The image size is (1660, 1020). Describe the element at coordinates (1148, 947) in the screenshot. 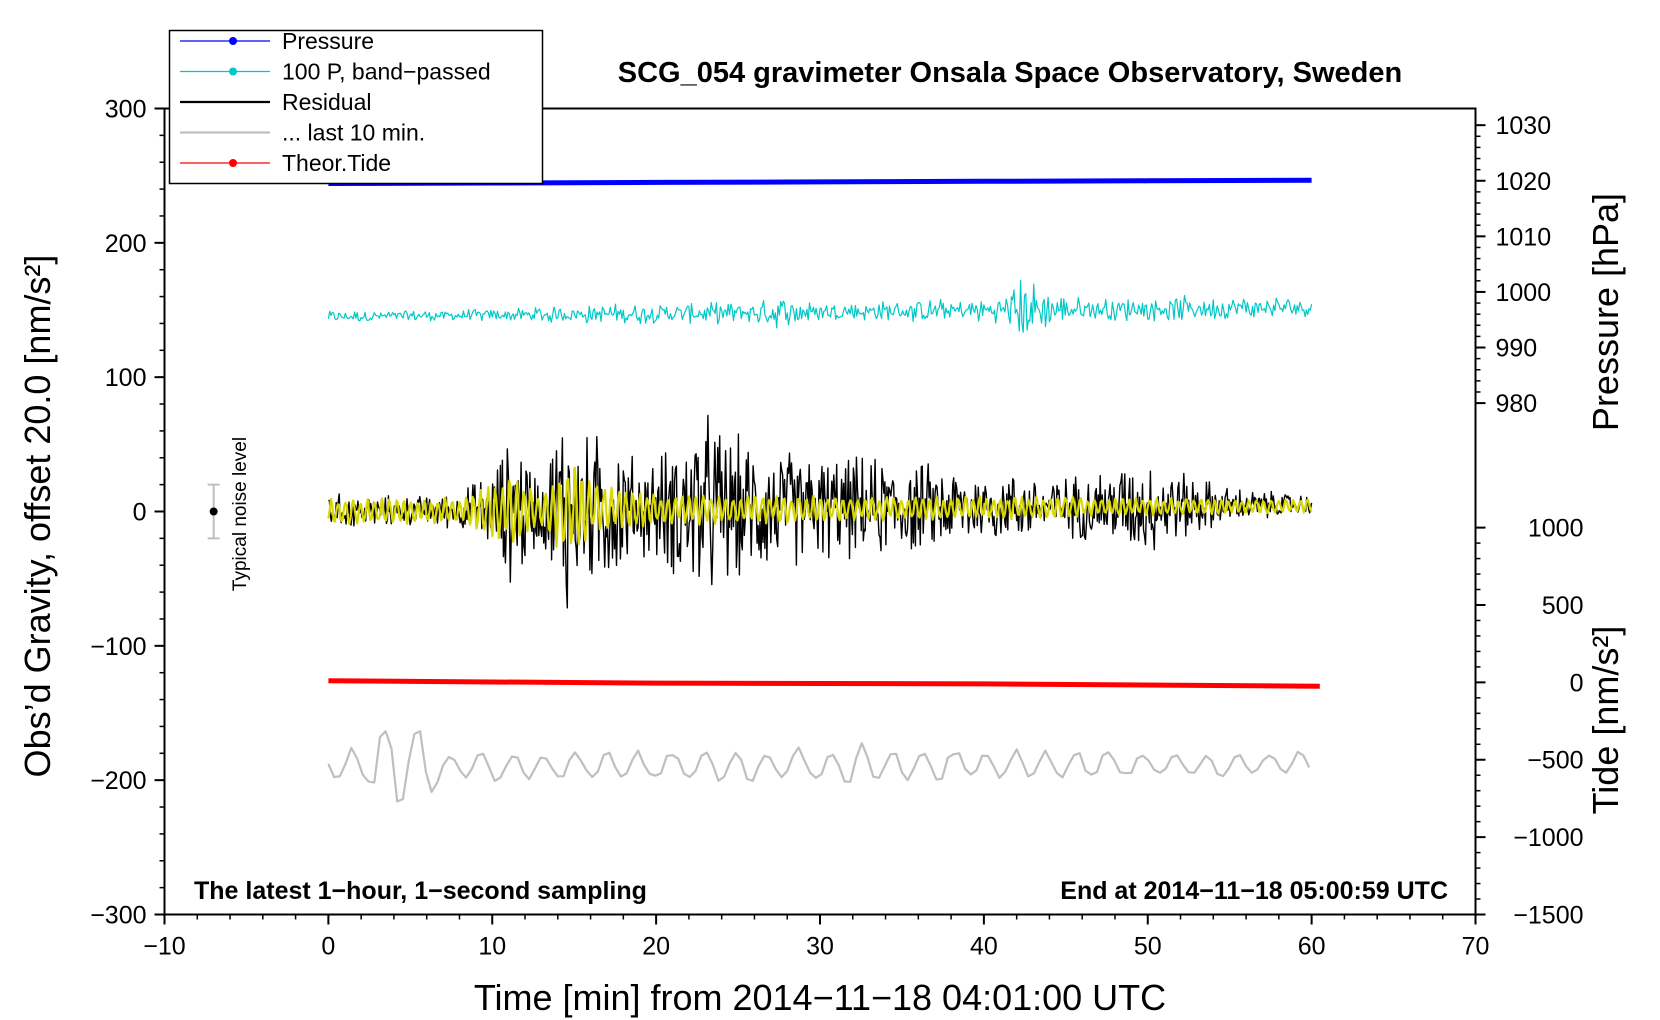

I see `x-tick-label: 50` at that location.